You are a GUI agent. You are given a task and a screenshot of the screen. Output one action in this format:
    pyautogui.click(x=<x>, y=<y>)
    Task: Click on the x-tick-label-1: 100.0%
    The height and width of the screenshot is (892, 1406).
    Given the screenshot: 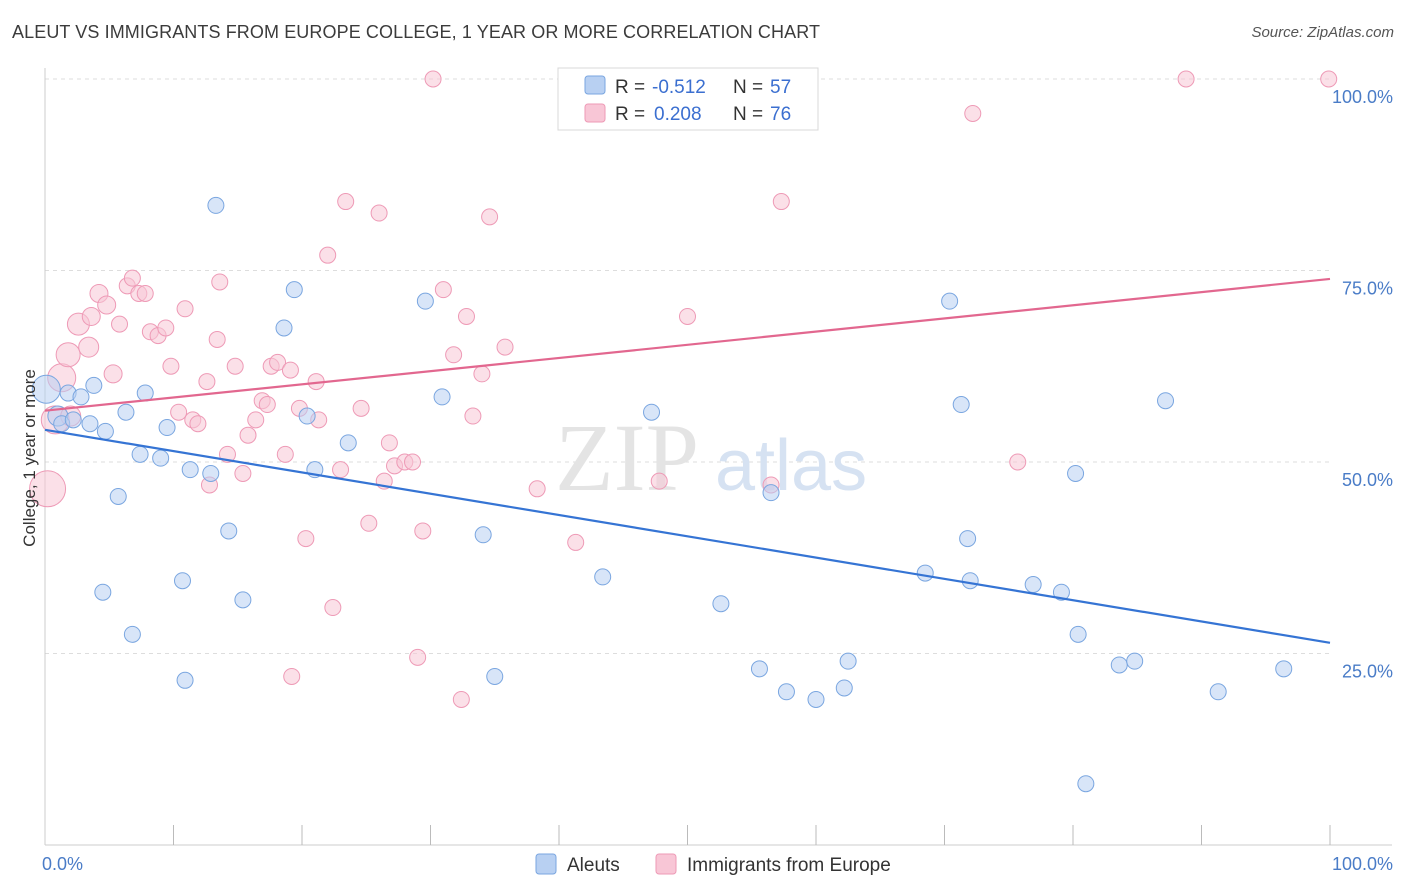 What is the action you would take?
    pyautogui.click(x=1362, y=864)
    